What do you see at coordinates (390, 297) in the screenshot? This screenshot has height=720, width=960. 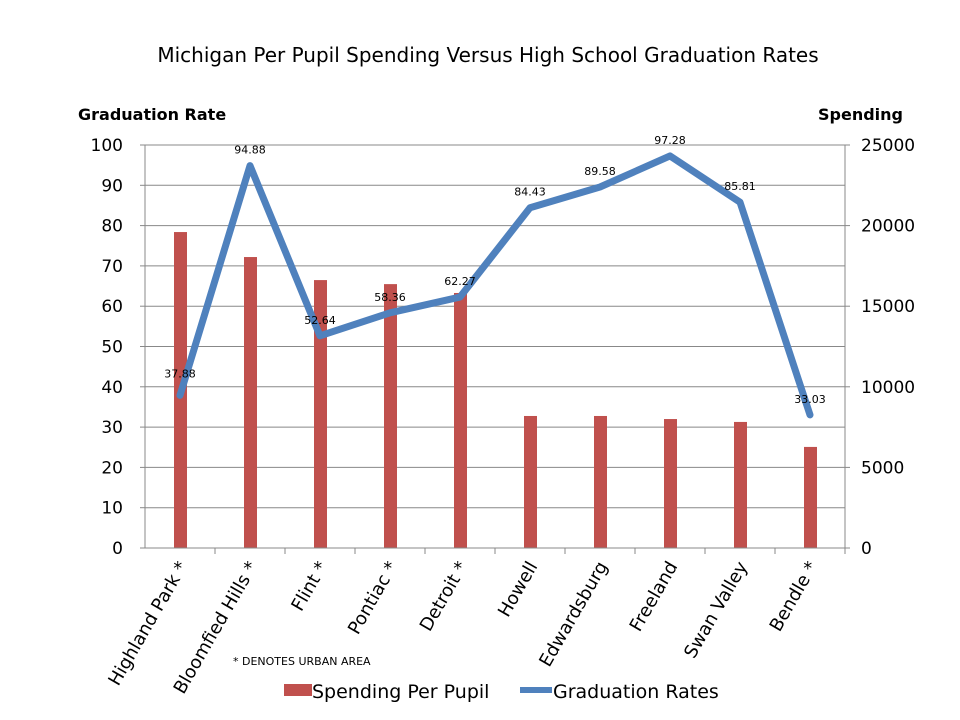 I see `graduation-data-label: 58.36` at bounding box center [390, 297].